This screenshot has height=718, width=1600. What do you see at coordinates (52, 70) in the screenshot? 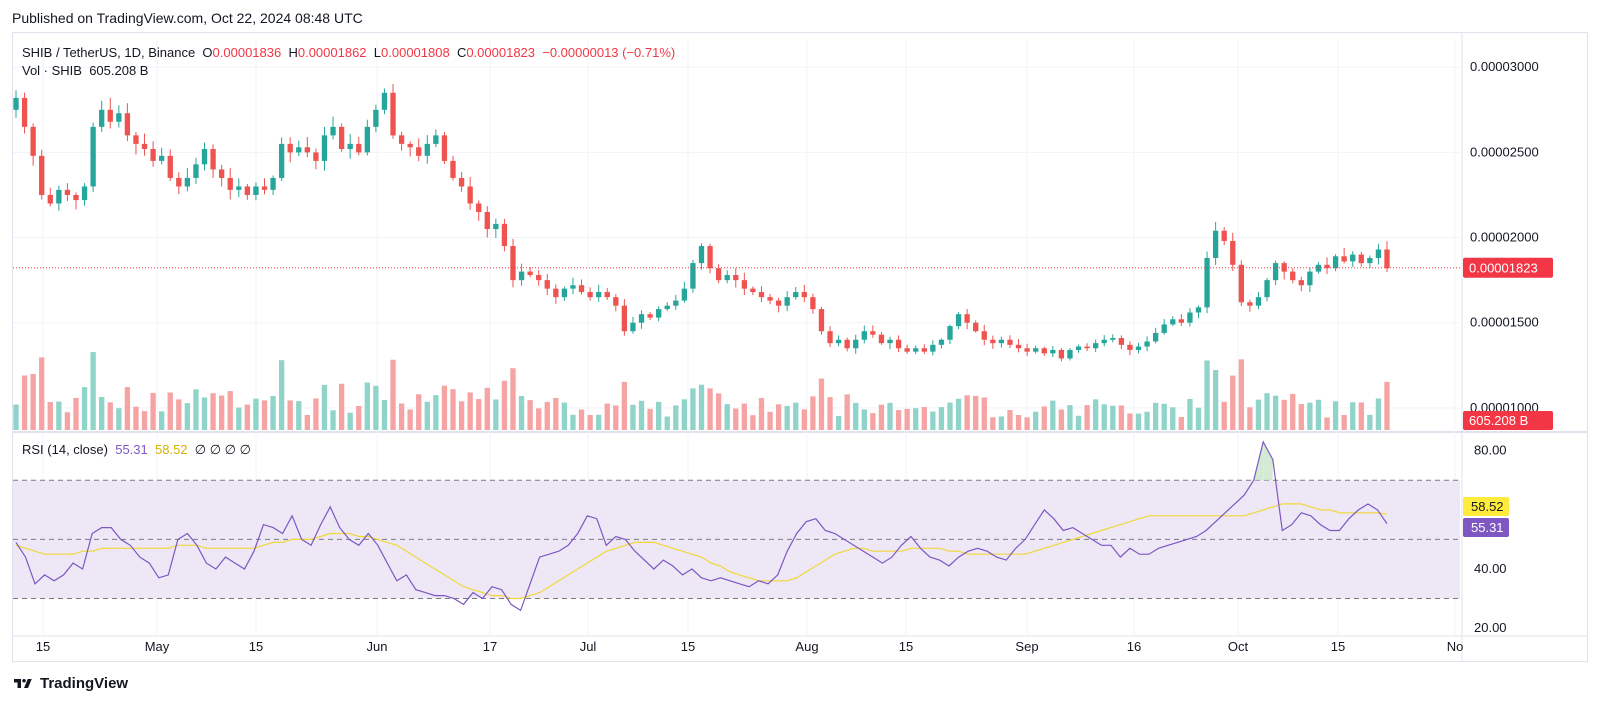
I see `volume-label: Vol · SHIB` at bounding box center [52, 70].